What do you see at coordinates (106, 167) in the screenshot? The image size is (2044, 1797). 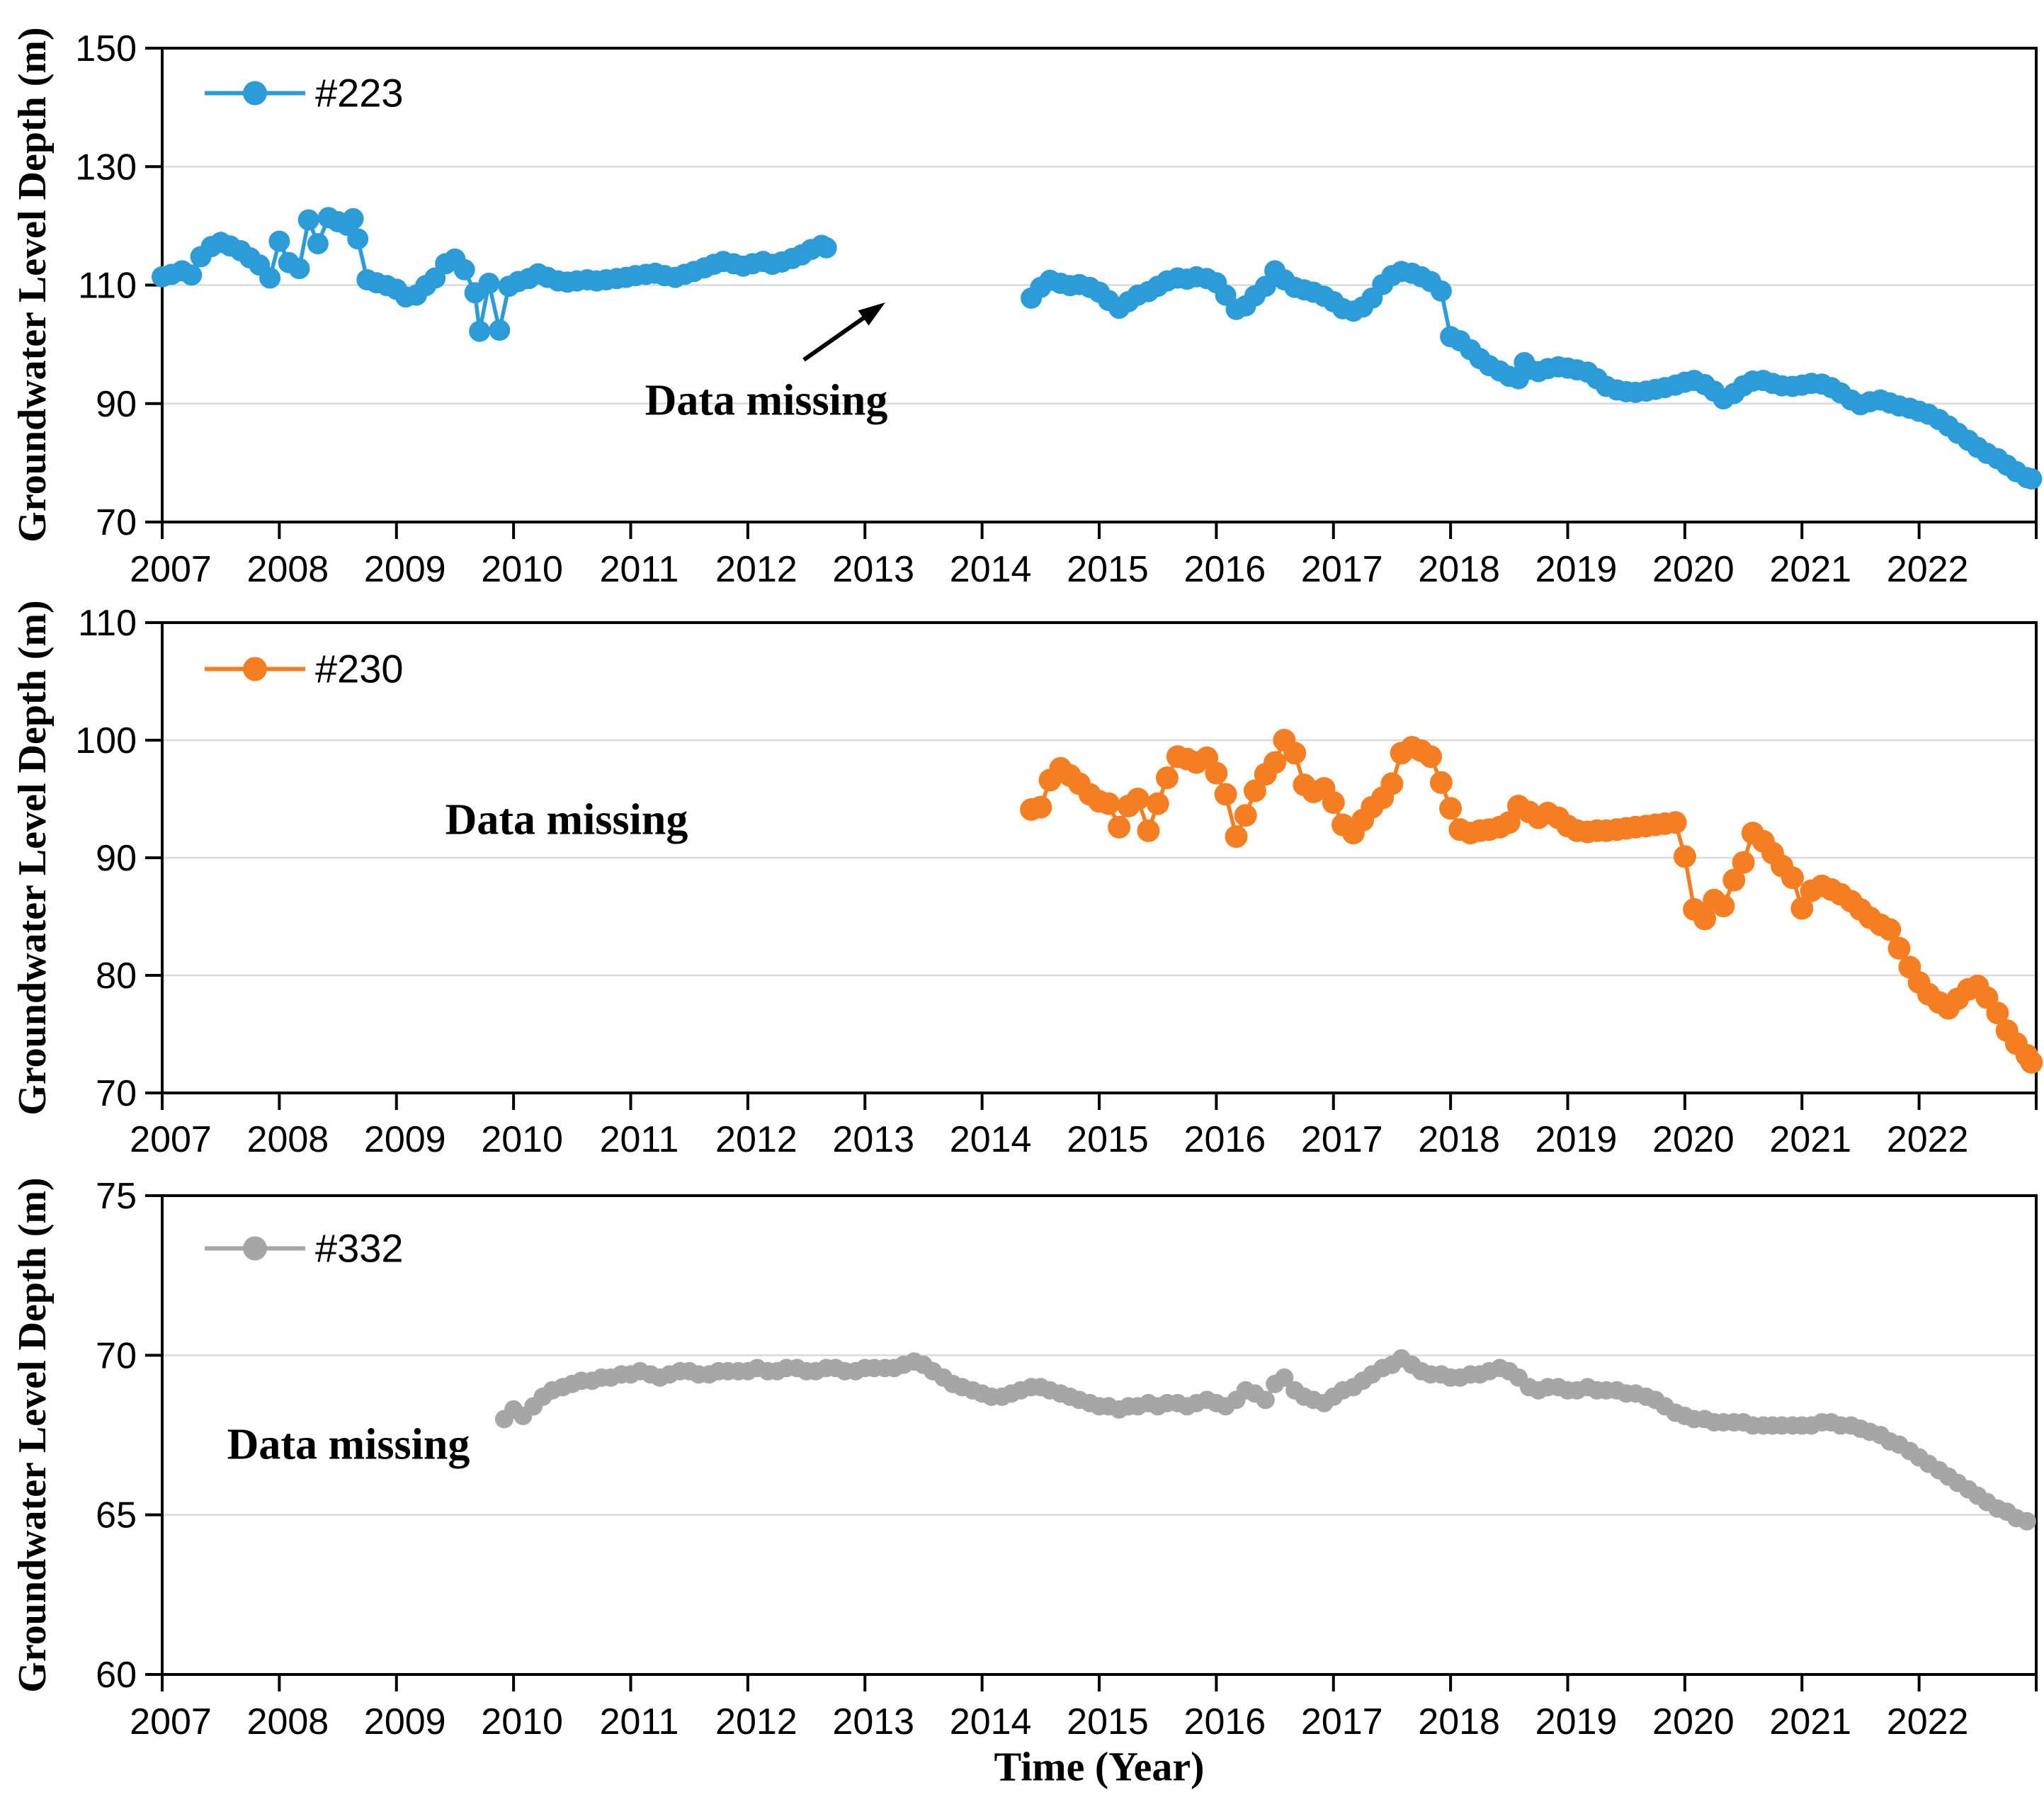 I see `y-tick-label: 130` at bounding box center [106, 167].